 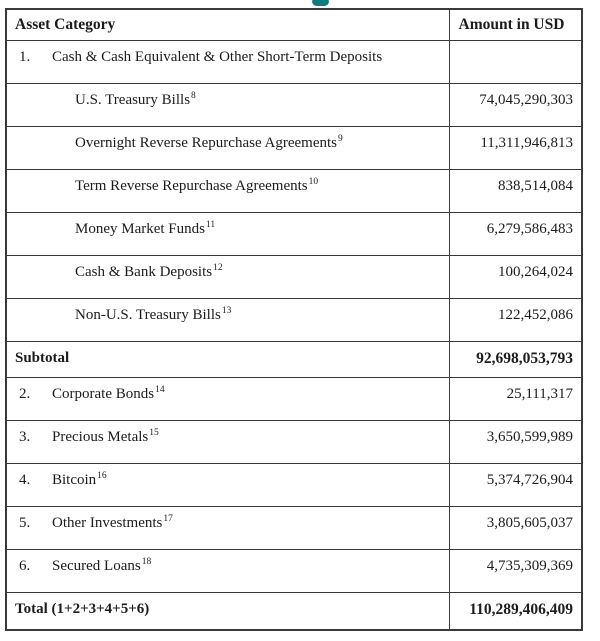 I want to click on asset-label: Other Investments, so click(x=107, y=522).